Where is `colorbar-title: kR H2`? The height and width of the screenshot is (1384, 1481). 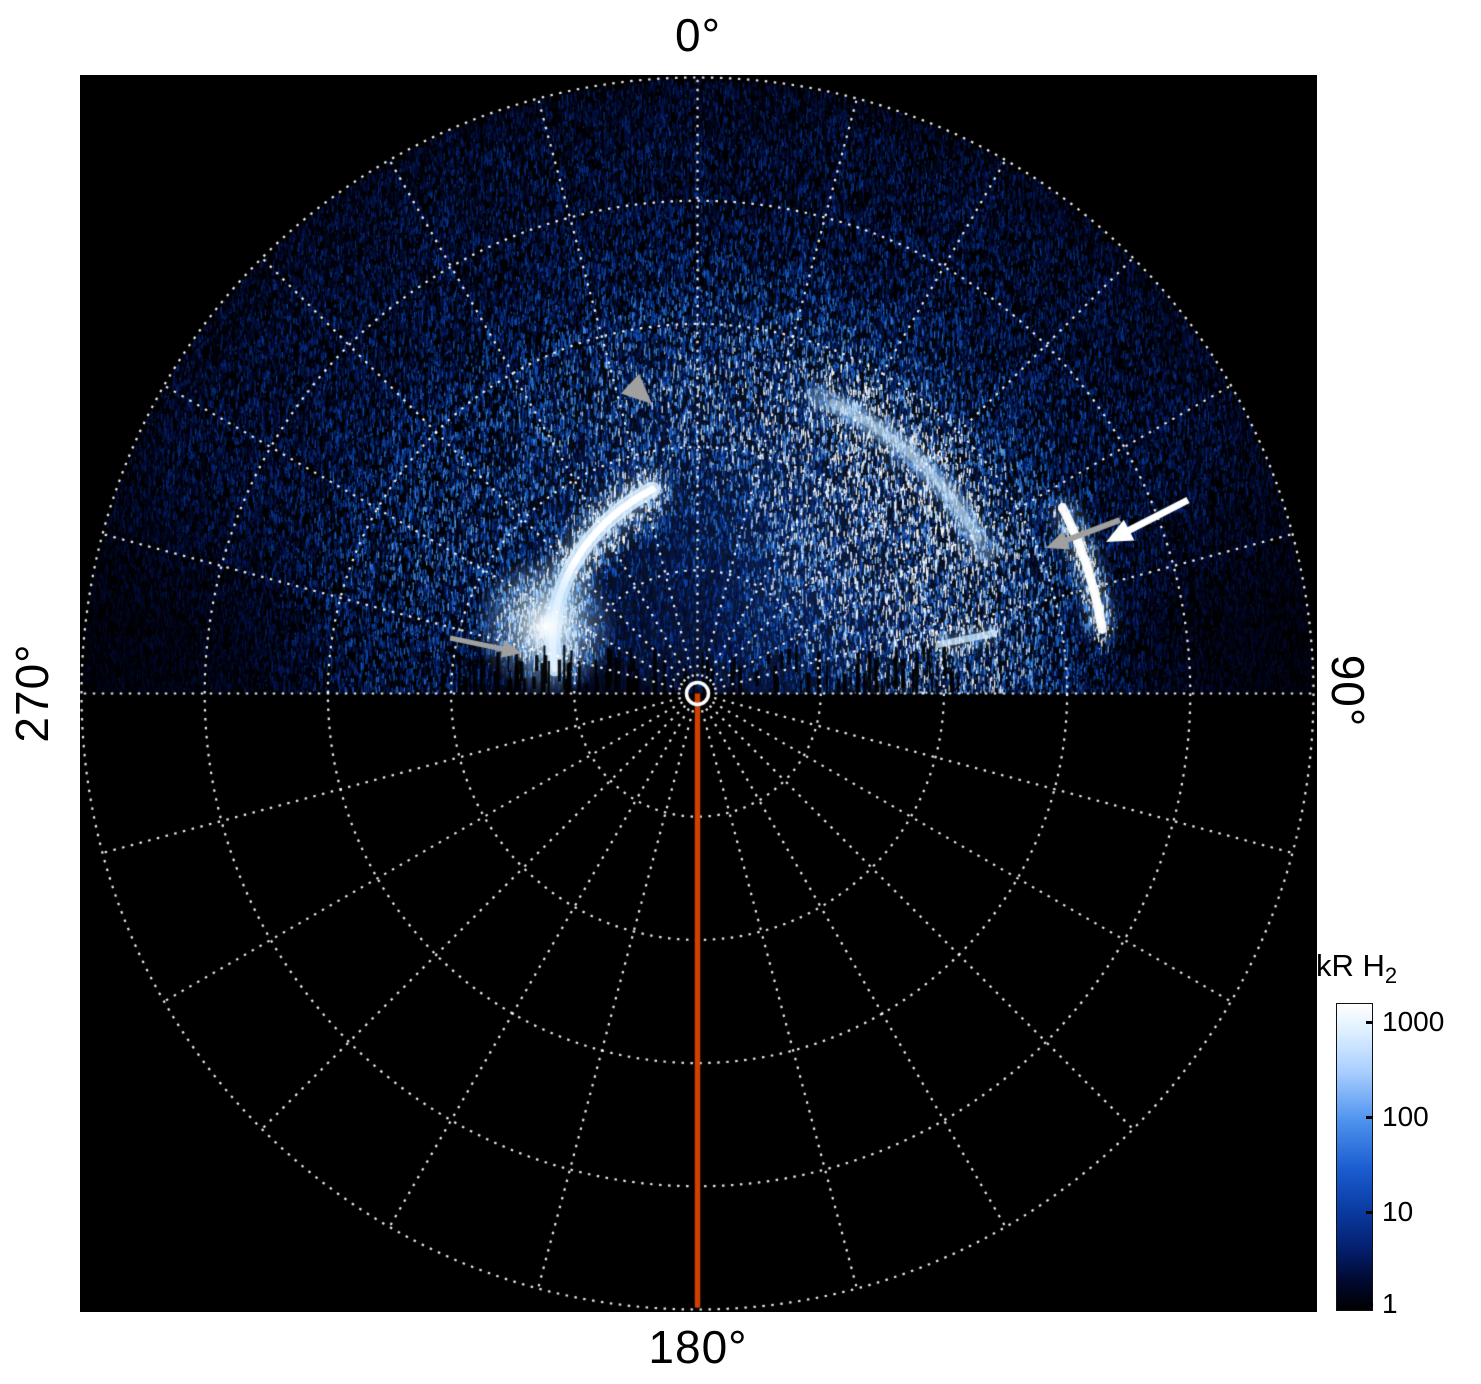 colorbar-title: kR H2 is located at coordinates (1356, 968).